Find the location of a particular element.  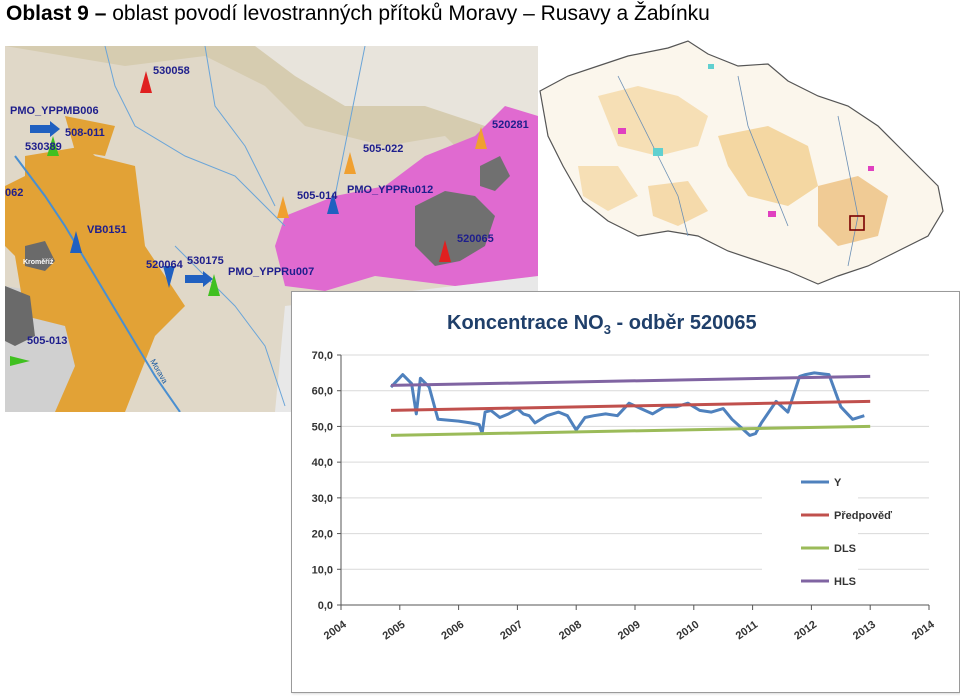

y-tick-label: 40,0 is located at coordinates (322, 463).